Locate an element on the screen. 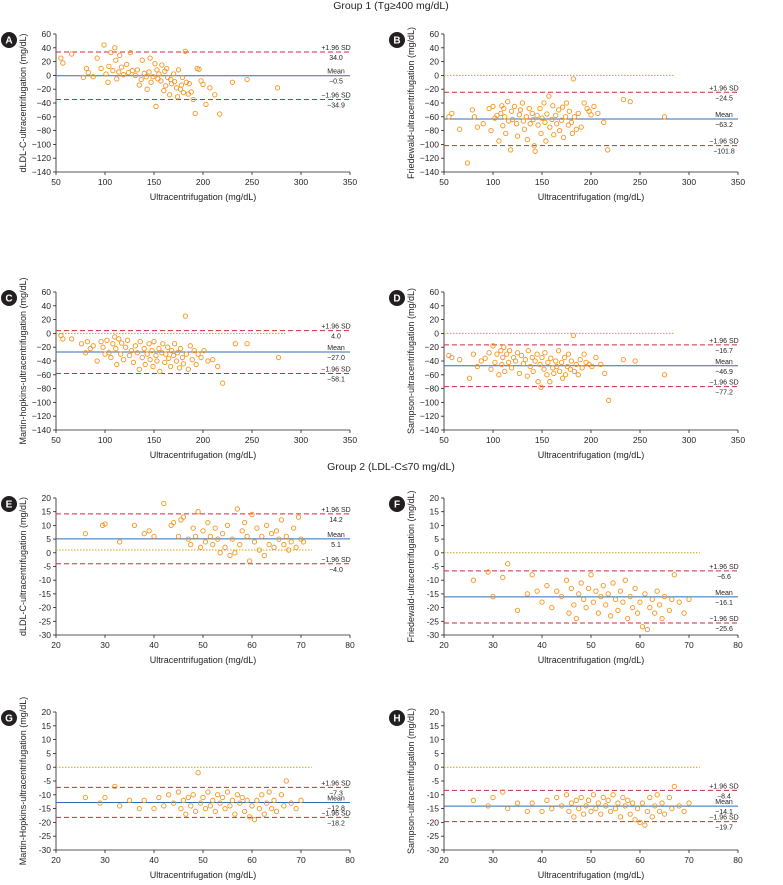 This screenshot has height=885, width=783. y-tick-label: −80 is located at coordinates (432, 131).